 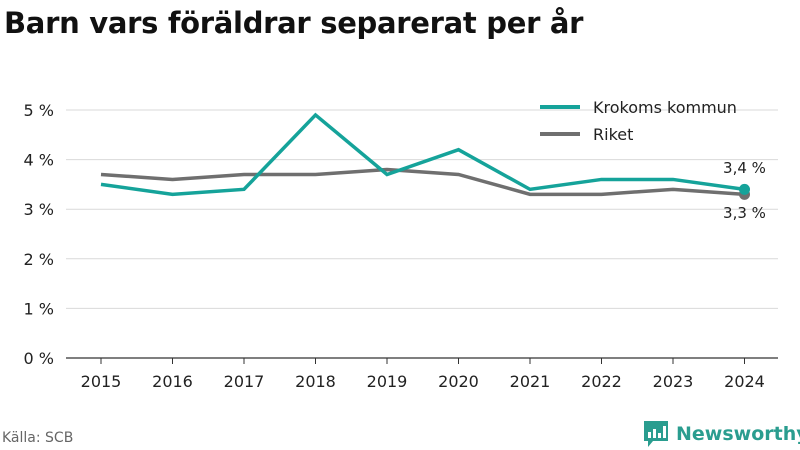 I want to click on legend: Krokoms kommun Riket, so click(x=638, y=121).